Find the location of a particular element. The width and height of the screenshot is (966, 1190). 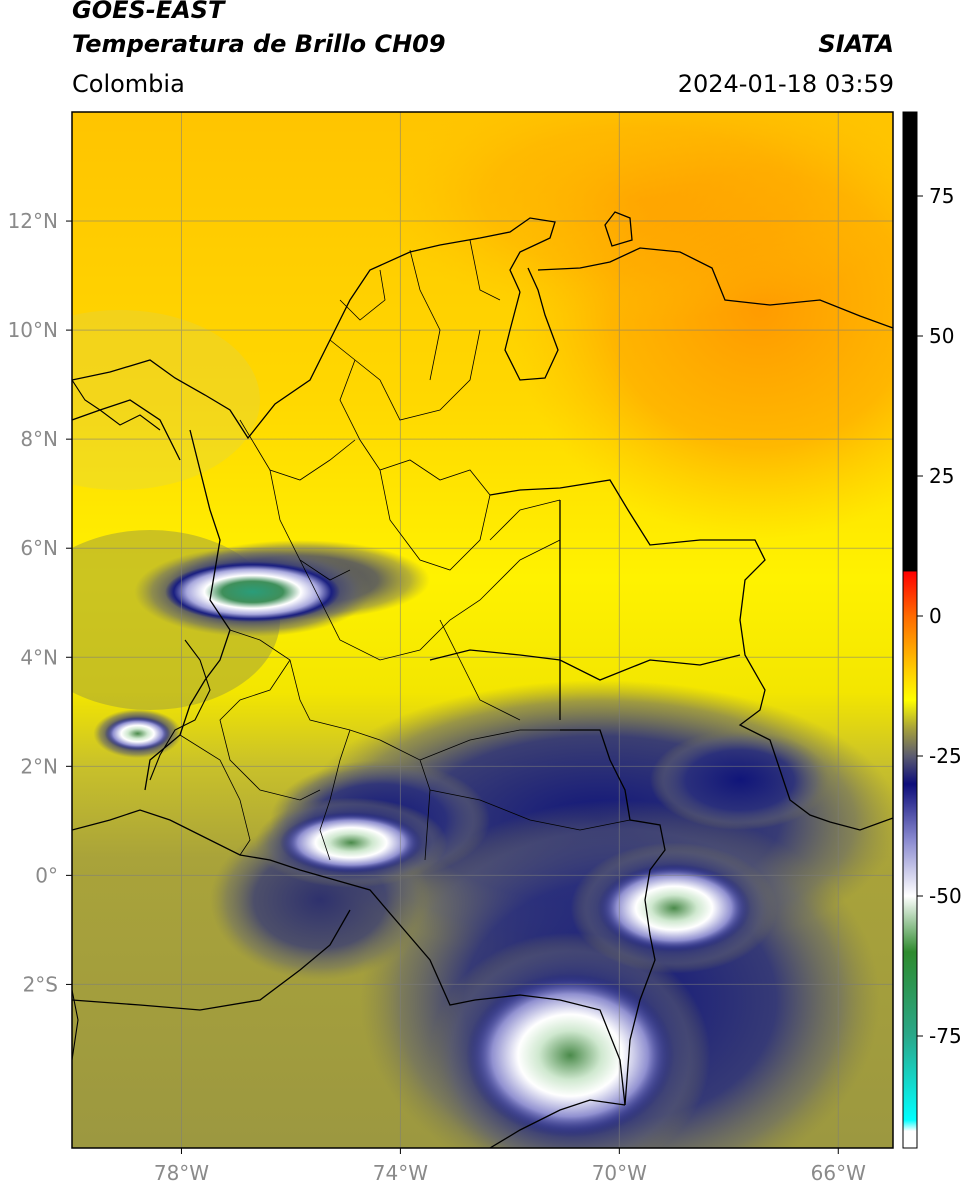

region-label: Colombia is located at coordinates (128, 84).